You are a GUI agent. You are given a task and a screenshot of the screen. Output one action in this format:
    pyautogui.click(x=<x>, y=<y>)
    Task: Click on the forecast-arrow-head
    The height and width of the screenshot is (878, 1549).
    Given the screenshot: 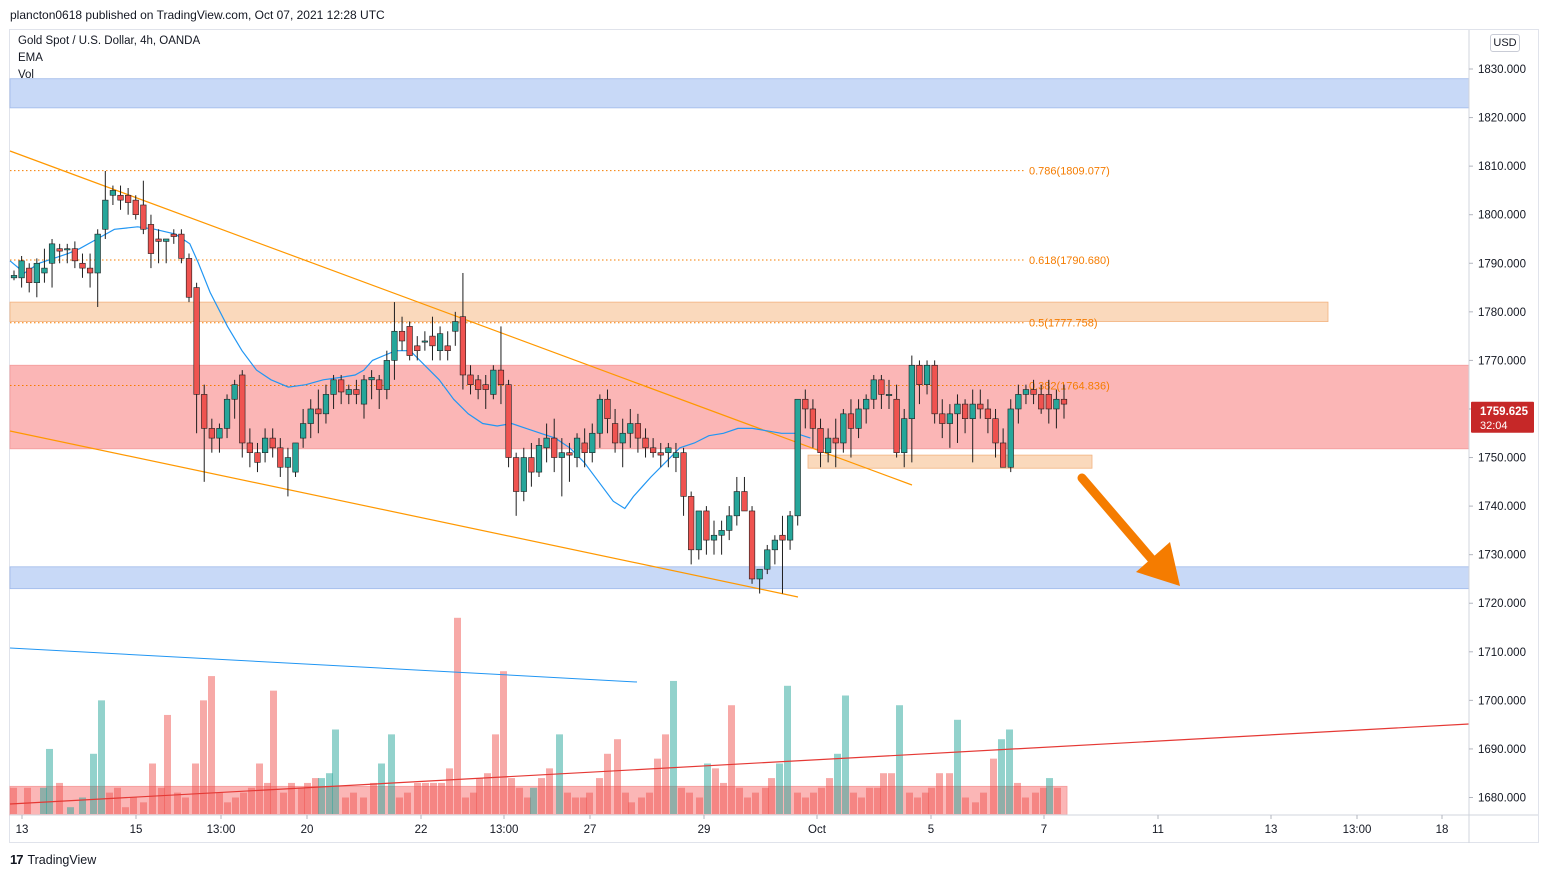 What is the action you would take?
    pyautogui.click(x=1158, y=564)
    